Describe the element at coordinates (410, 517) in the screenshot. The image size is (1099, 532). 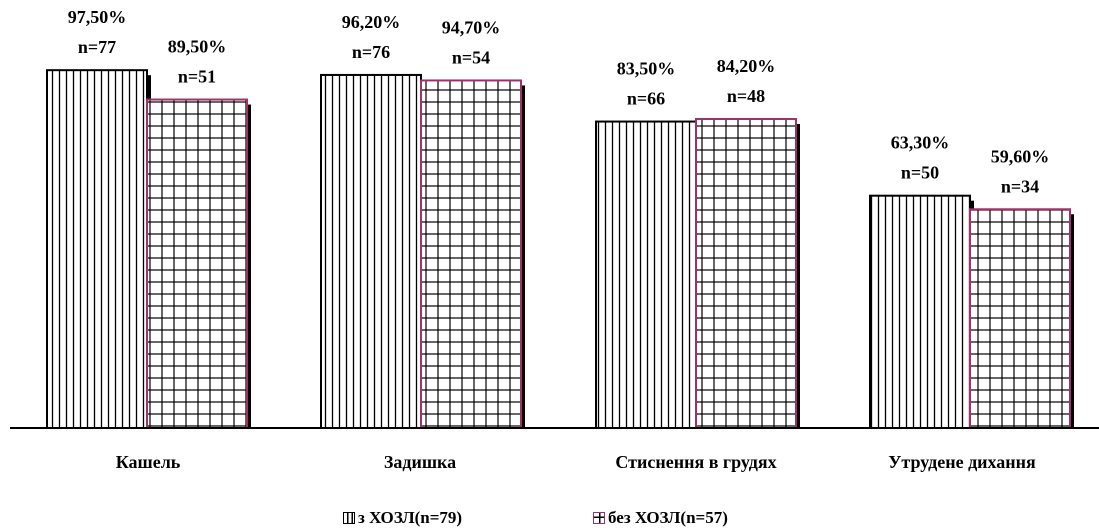
I see `legend-label-series-1: з ХОЗЛ(n=79)` at that location.